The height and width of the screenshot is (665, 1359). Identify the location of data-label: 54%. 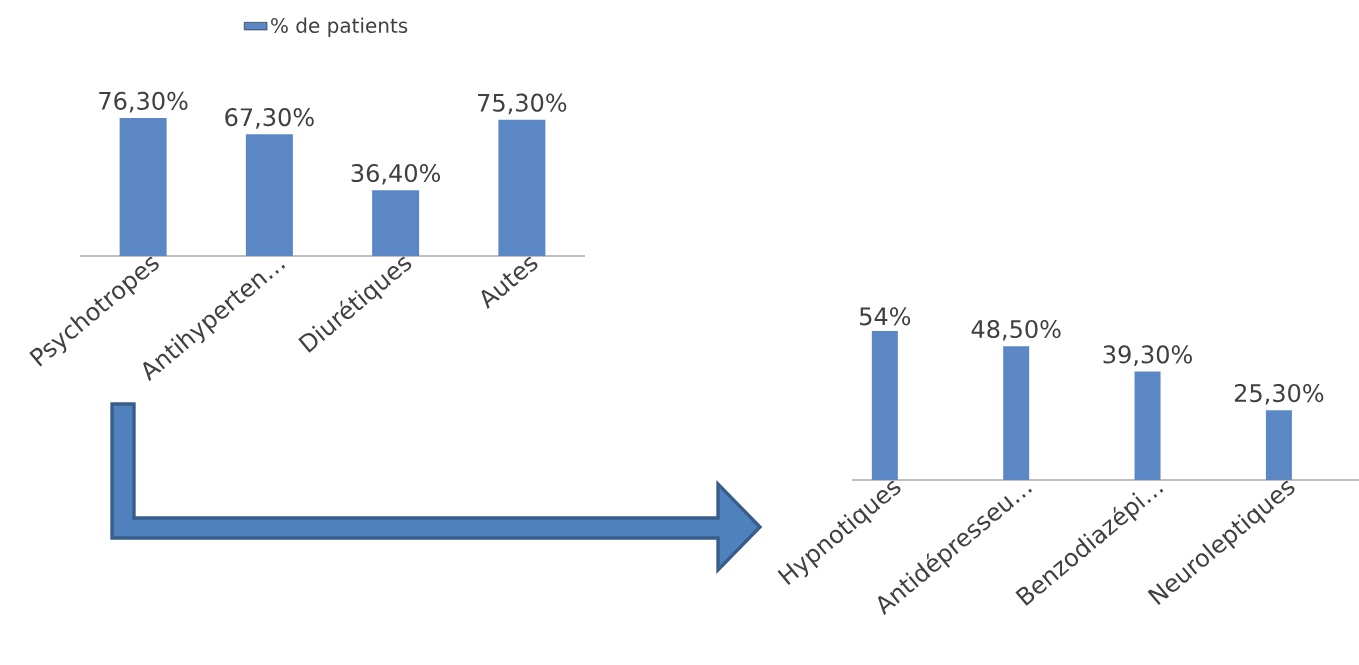
(885, 316).